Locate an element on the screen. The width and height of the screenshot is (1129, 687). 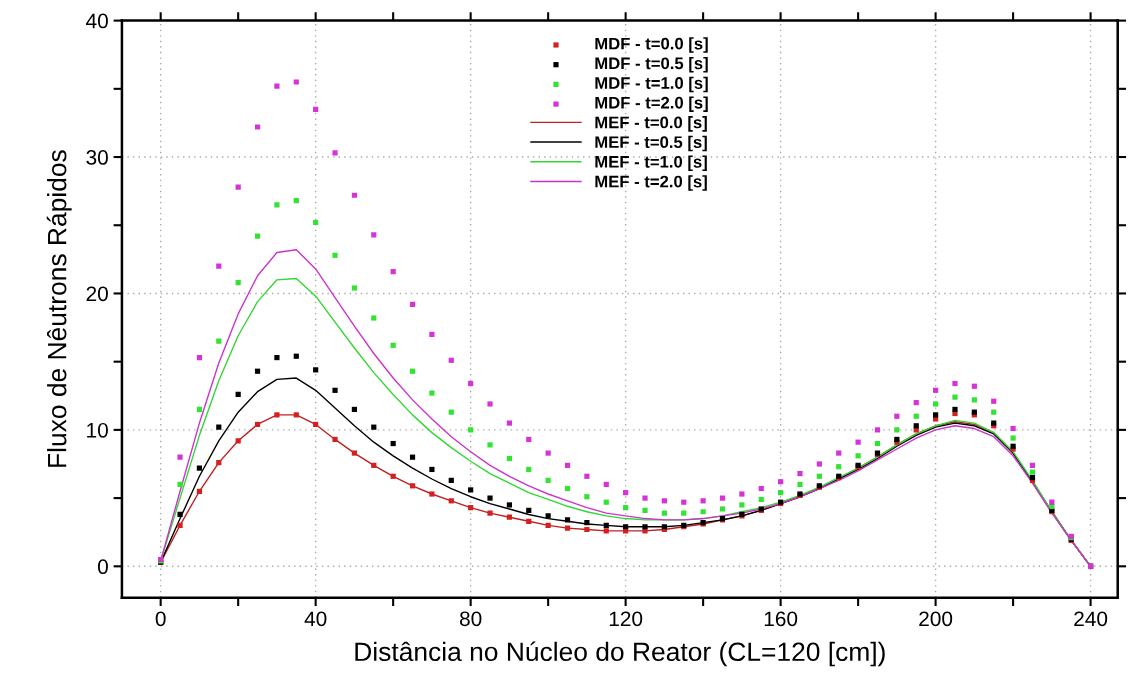
legend-label: MDF - t=0.0 [s] is located at coordinates (651, 45).